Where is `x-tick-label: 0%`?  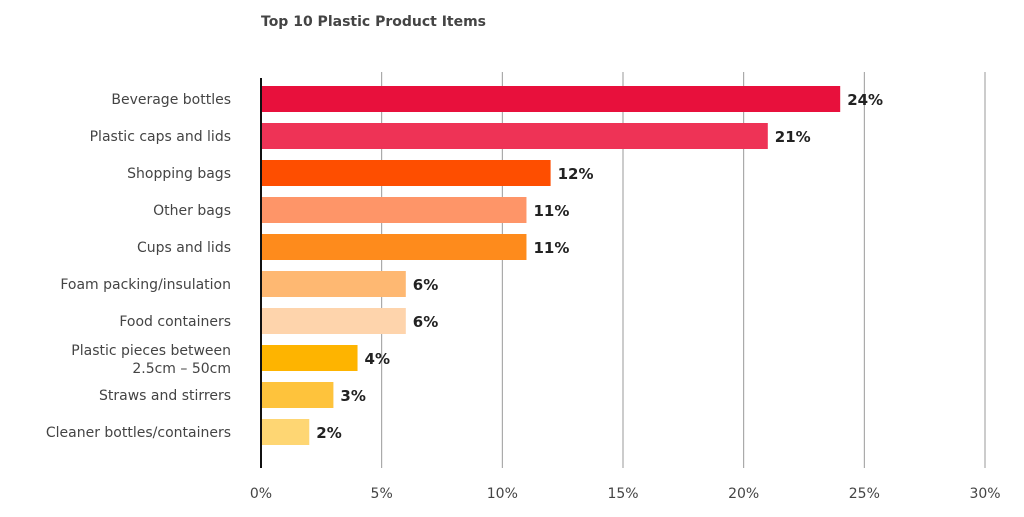 x-tick-label: 0% is located at coordinates (261, 494).